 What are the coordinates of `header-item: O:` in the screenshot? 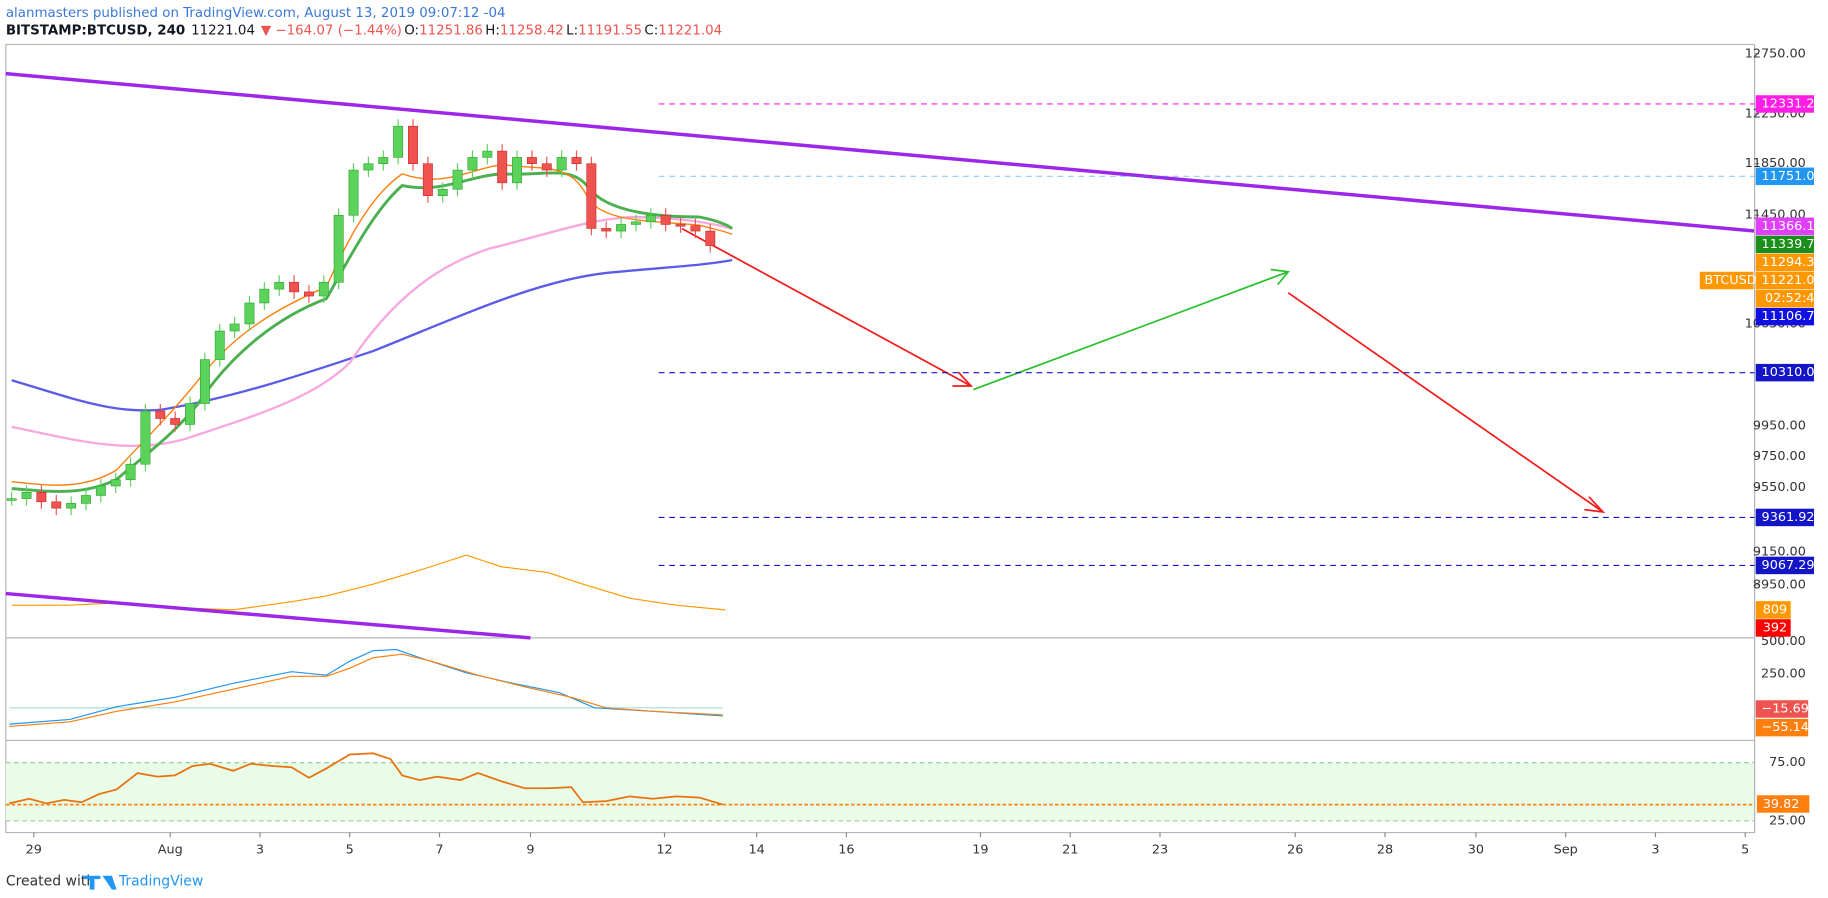 It's located at (411, 30).